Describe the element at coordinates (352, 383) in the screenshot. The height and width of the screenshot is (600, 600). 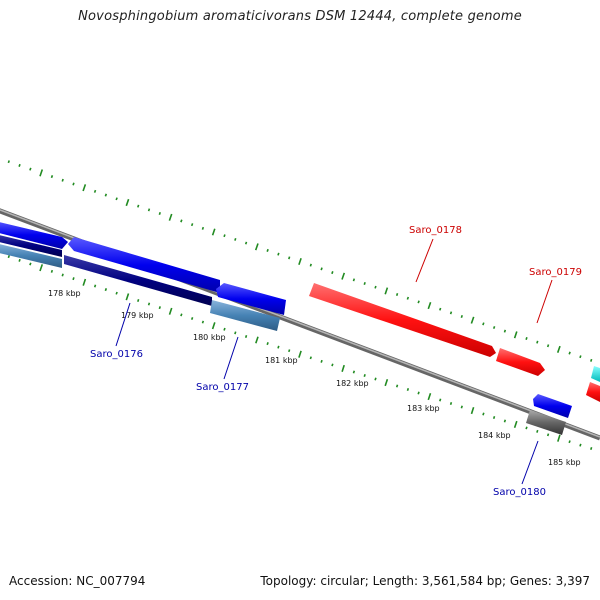
I see `kbp-label: 182 kbp` at that location.